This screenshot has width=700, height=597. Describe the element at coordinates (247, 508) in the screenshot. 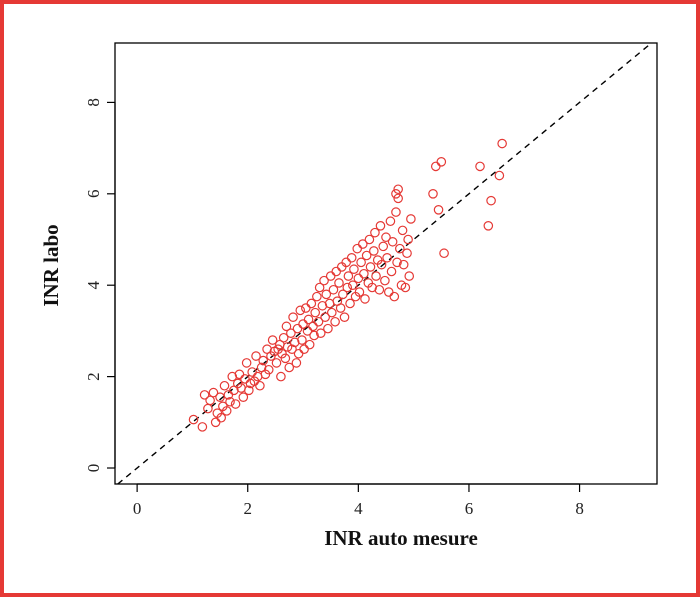

I see `x-tick-label: 2` at that location.